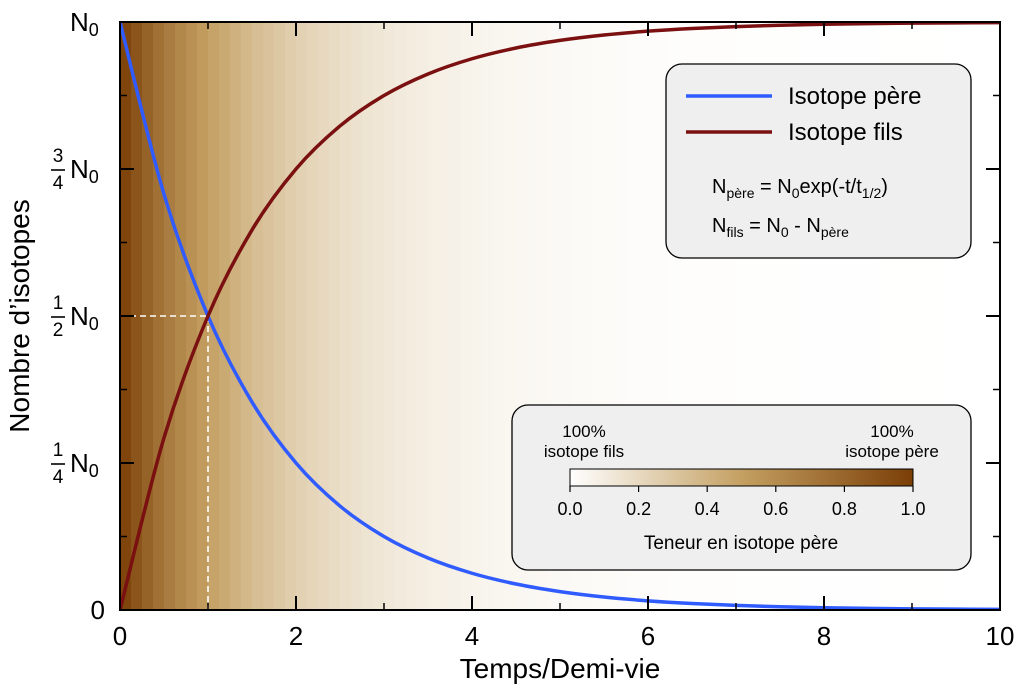 This screenshot has width=1024, height=693. I want to click on x-tick-label: 2, so click(296, 636).